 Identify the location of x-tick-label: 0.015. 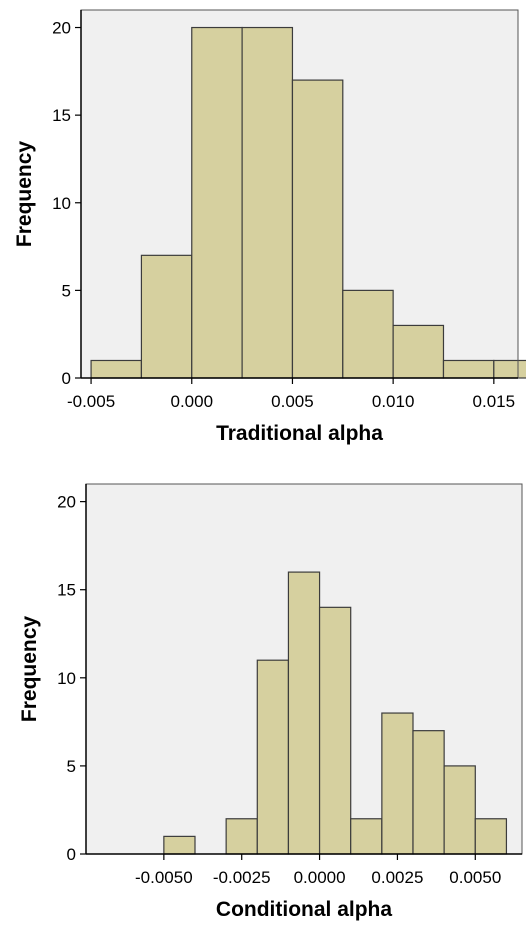
(494, 401).